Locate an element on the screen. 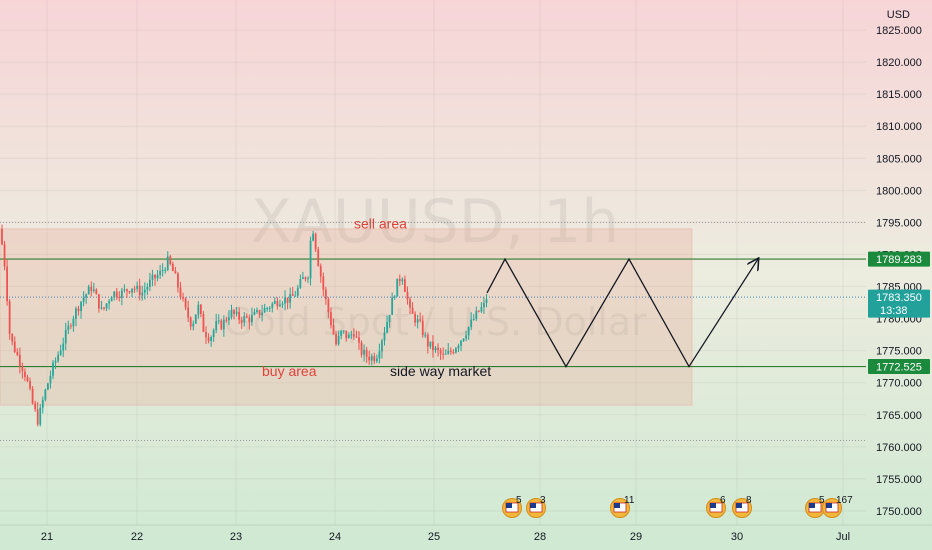  event-badge: 6 is located at coordinates (716, 506).